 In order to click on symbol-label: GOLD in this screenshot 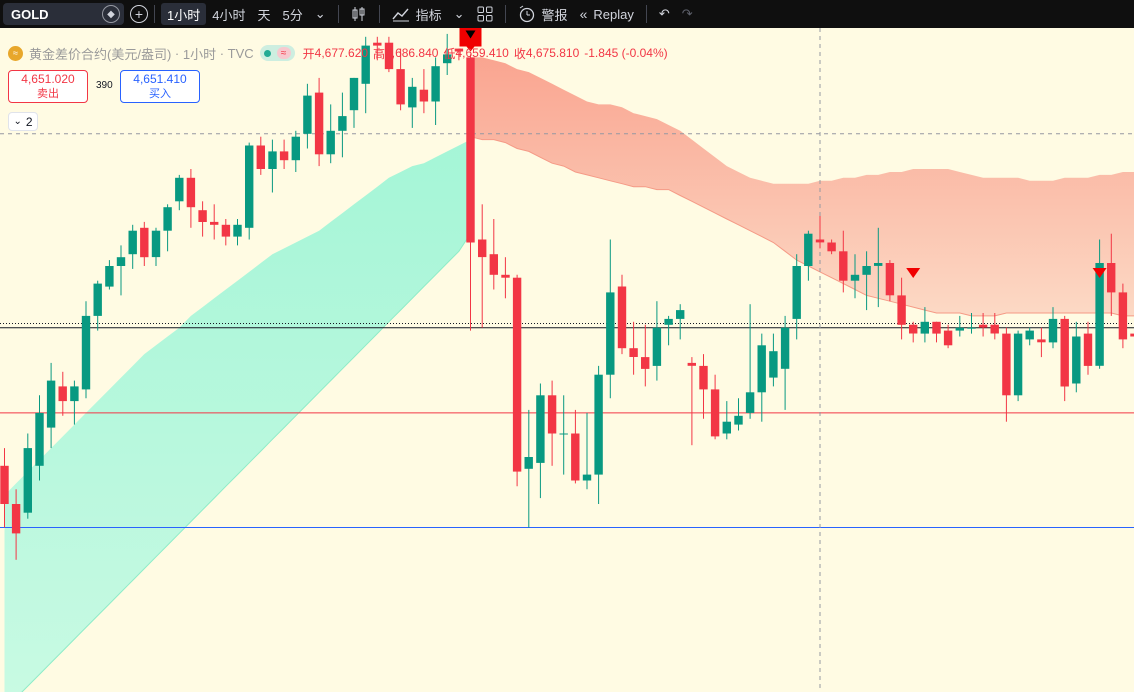, I will do `click(30, 14)`.